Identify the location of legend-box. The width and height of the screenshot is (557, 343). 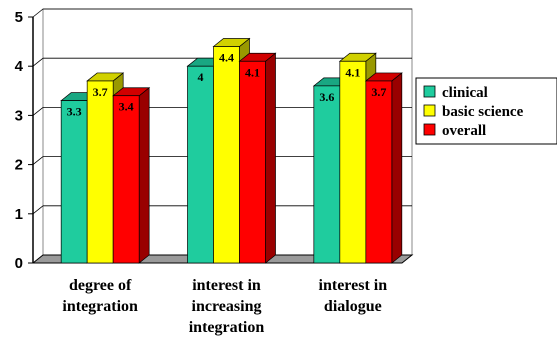
(486, 111).